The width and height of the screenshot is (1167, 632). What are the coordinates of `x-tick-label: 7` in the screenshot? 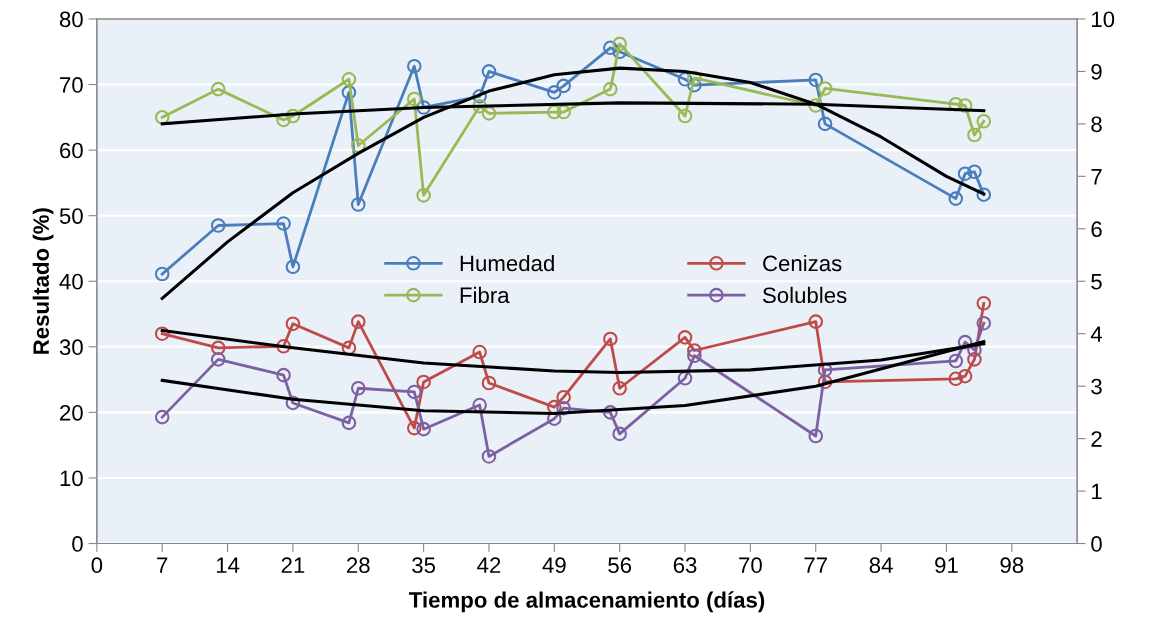 It's located at (162, 565).